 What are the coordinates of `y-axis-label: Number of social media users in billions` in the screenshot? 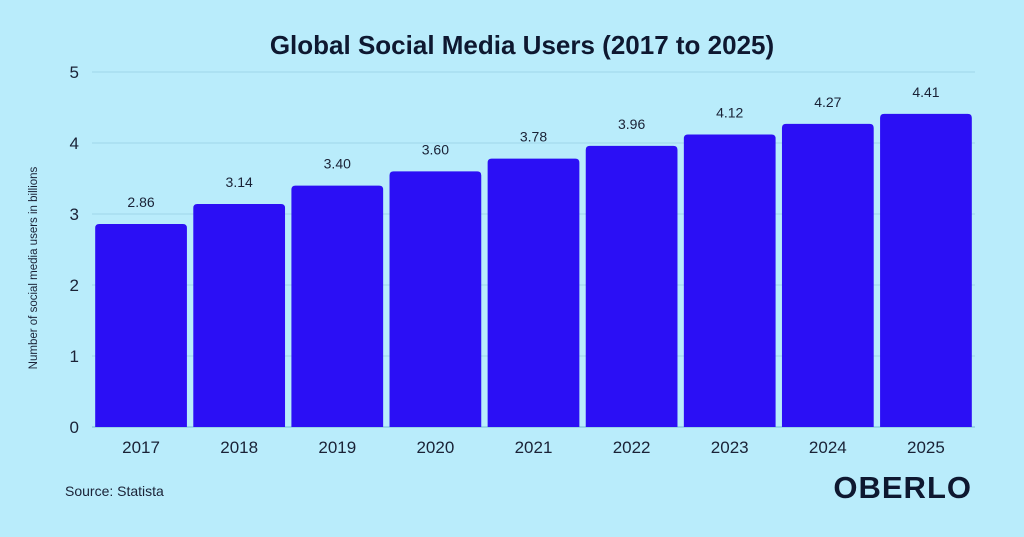 It's located at (34, 267).